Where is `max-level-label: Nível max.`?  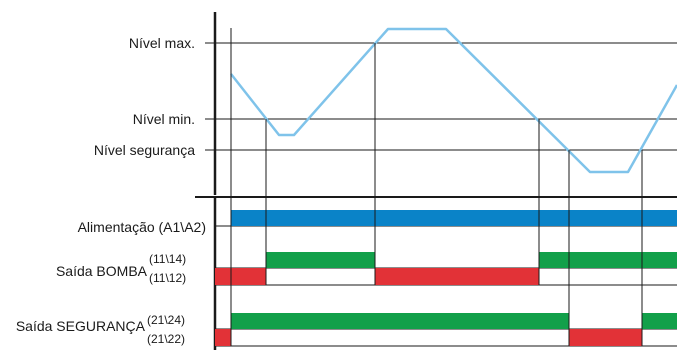
max-level-label: Nível max. is located at coordinates (162, 43).